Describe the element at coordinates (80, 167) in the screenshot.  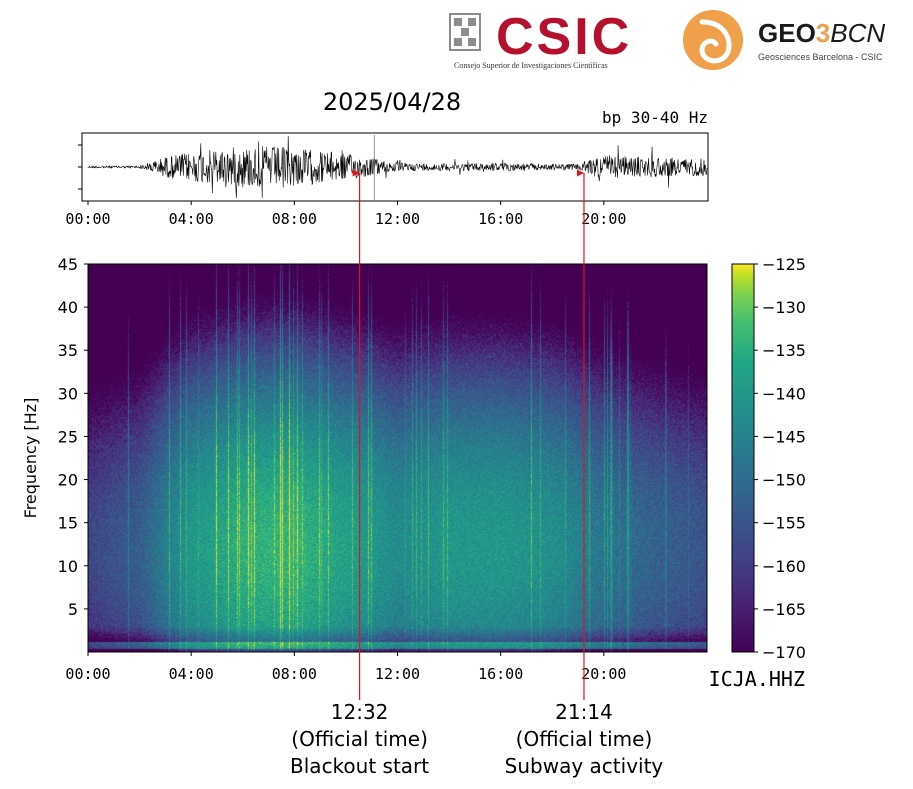
I see `seismogram-y-ticks` at that location.